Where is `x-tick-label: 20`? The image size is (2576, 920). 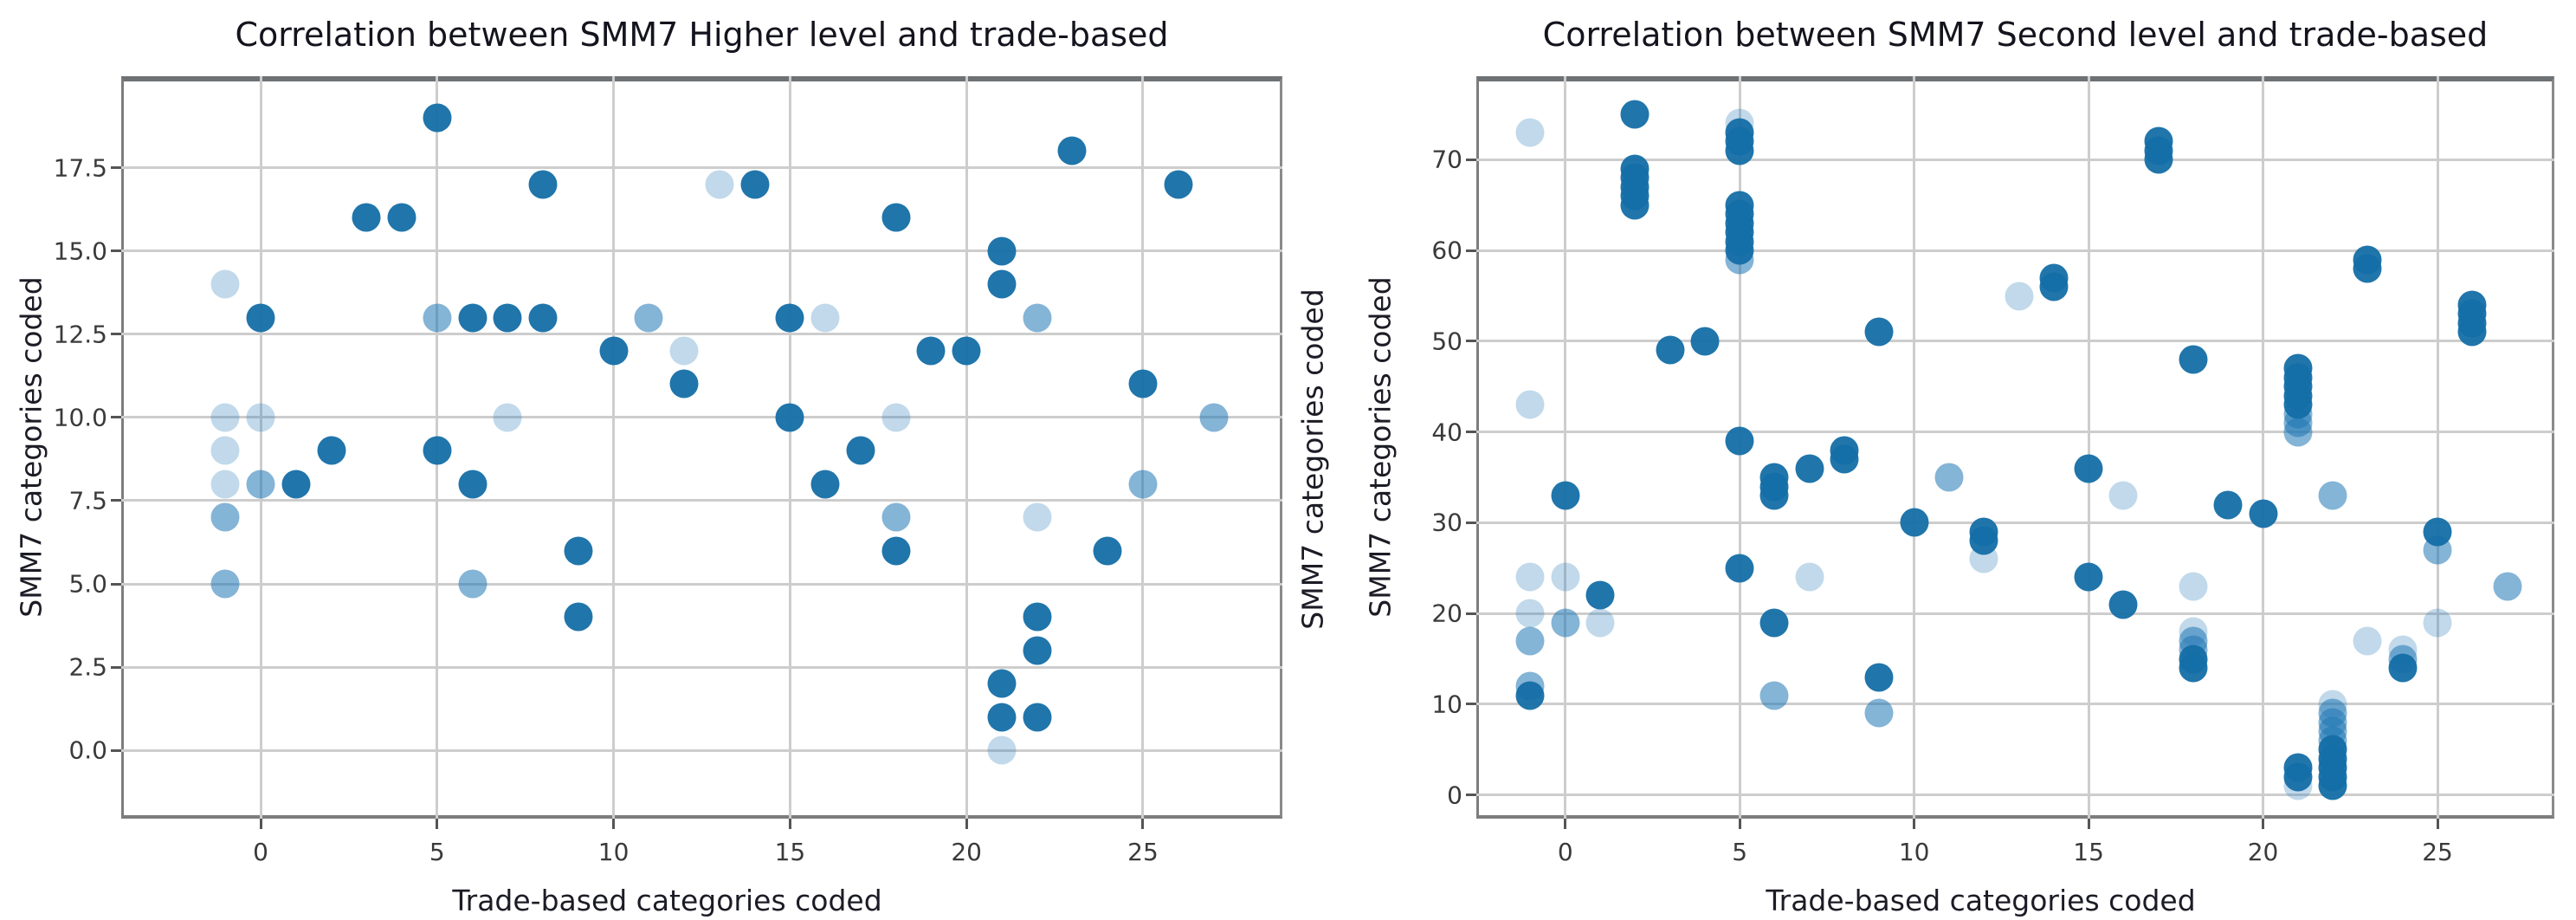 x-tick-label: 20 is located at coordinates (2263, 852).